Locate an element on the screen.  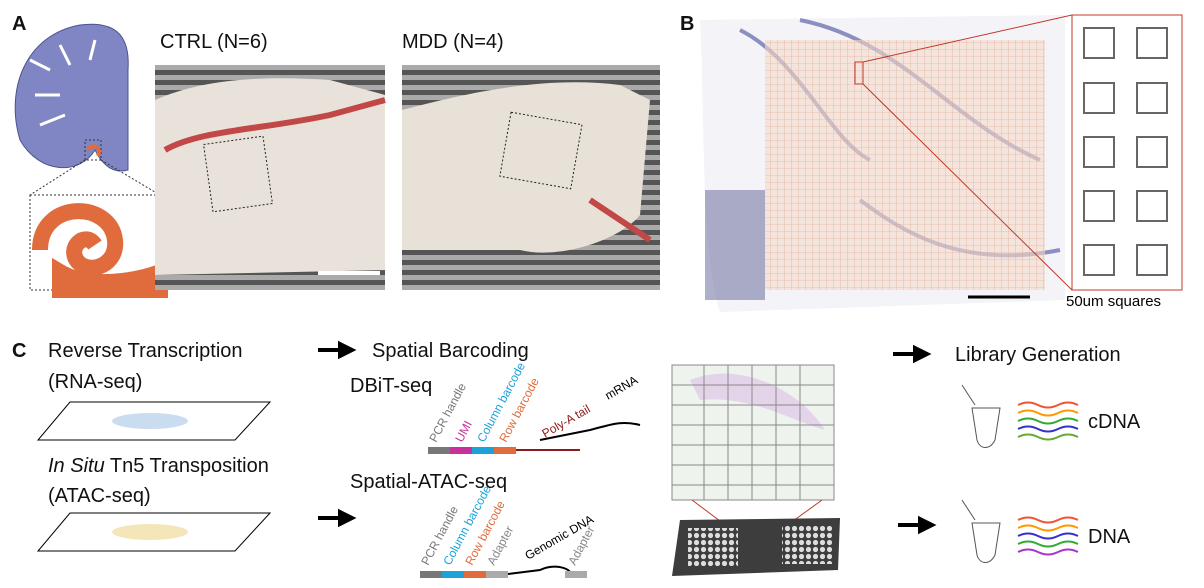
output-label: DNA is located at coordinates (1109, 537).